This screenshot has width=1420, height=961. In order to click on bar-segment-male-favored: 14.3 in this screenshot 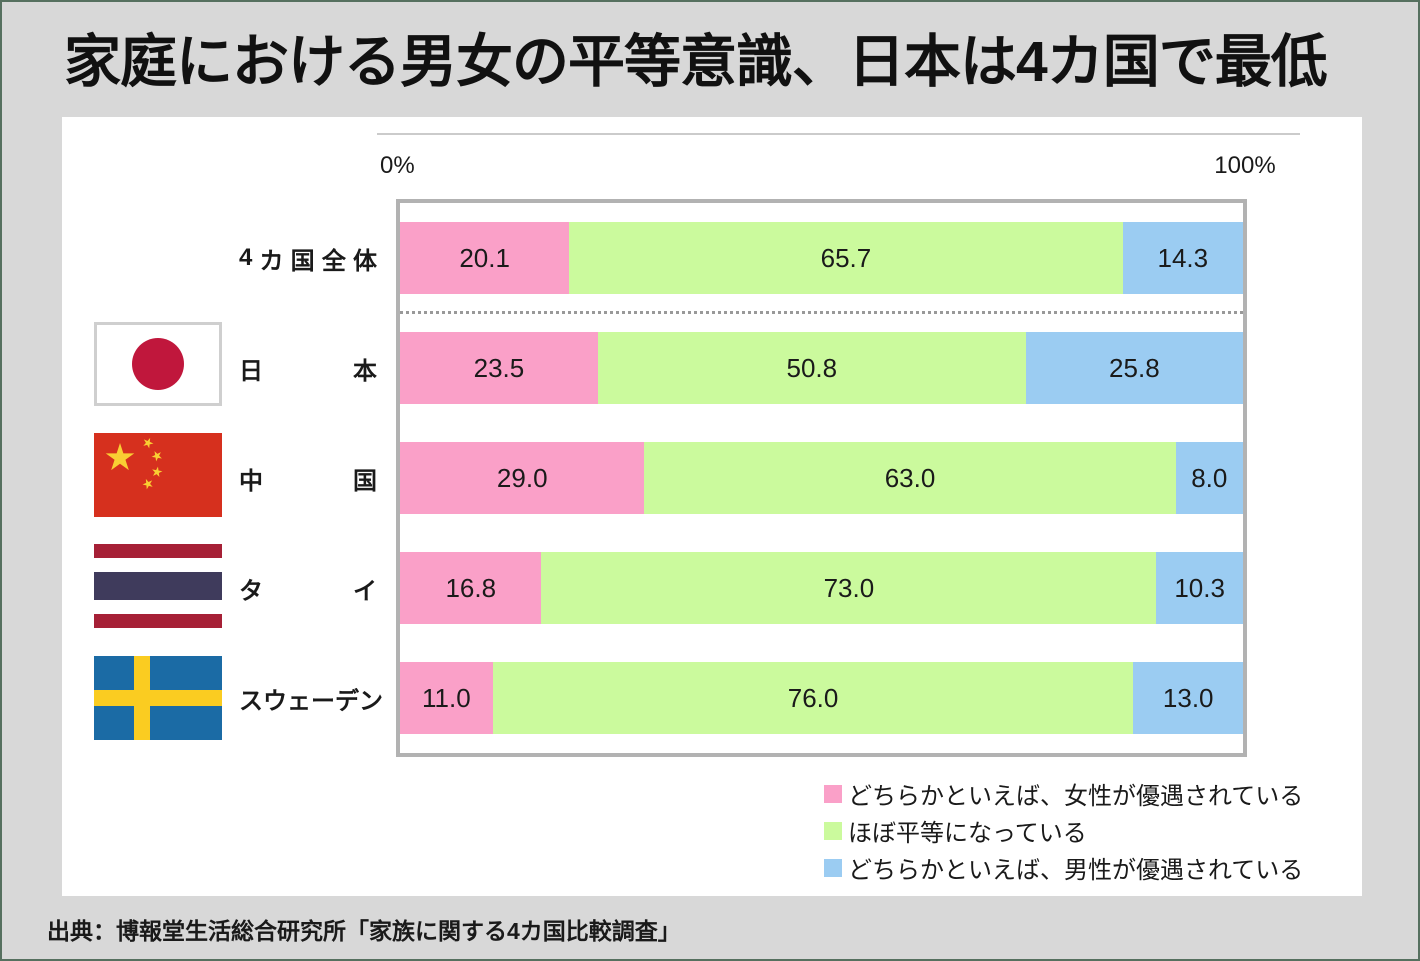, I will do `click(1182, 258)`.